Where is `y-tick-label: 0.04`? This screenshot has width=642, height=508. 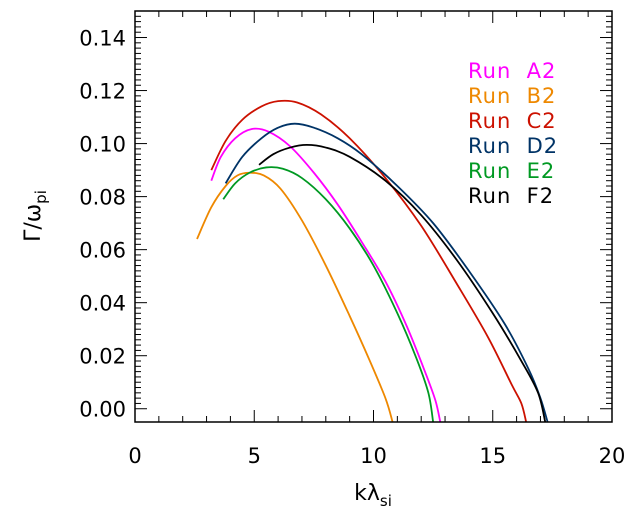 y-tick-label: 0.04 is located at coordinates (102, 304).